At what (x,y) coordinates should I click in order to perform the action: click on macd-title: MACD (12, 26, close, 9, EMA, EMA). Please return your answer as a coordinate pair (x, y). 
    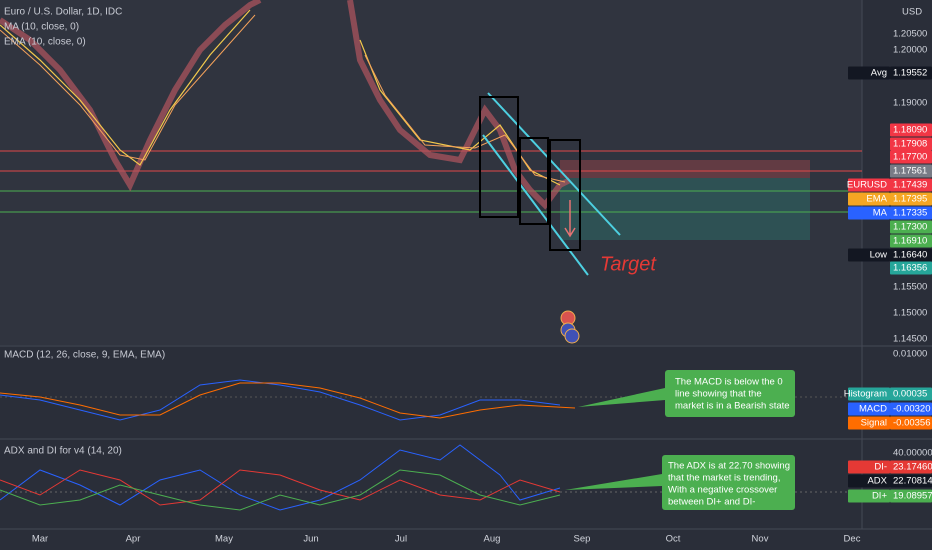
    Looking at the image, I should click on (84, 355).